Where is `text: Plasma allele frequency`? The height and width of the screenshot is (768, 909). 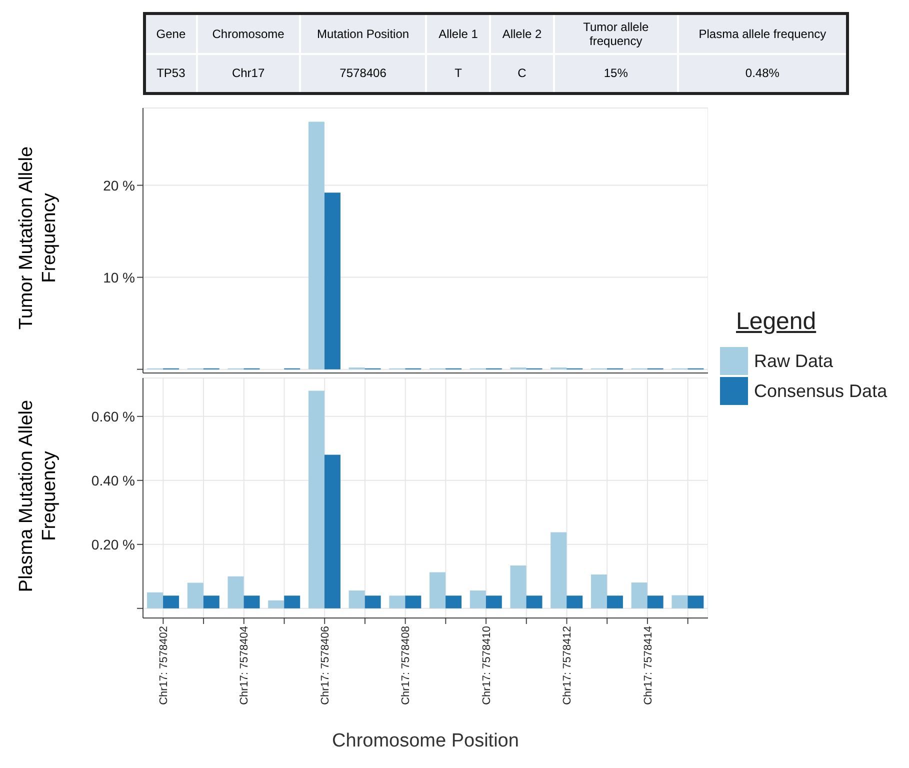 text: Plasma allele frequency is located at coordinates (763, 34).